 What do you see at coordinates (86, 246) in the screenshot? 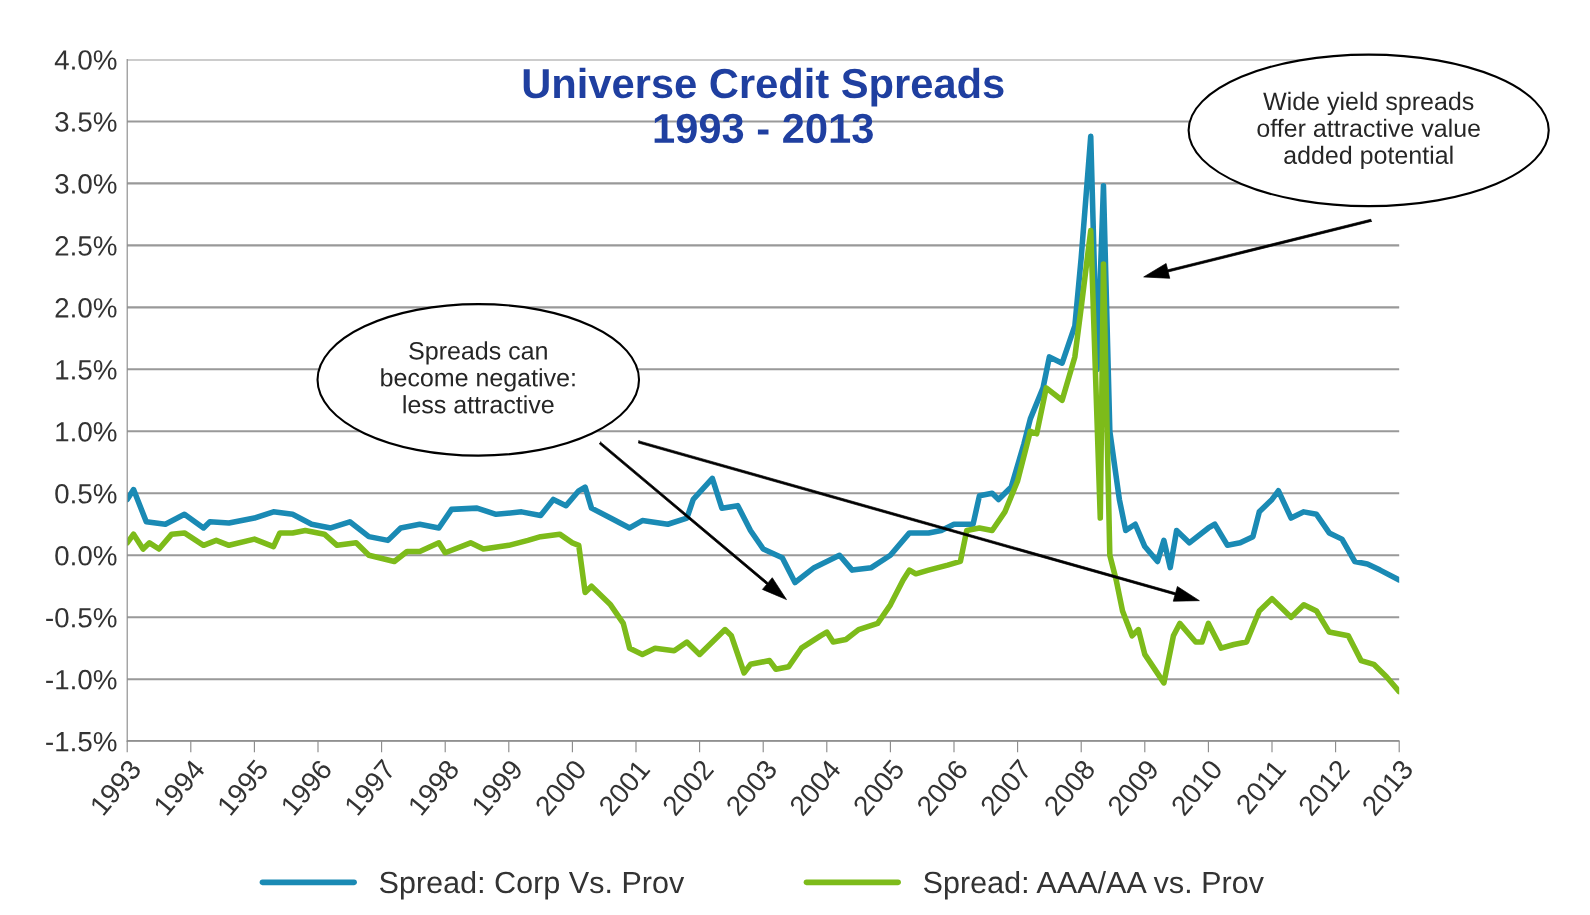
I see `y-tick-label: 2.5%` at bounding box center [86, 246].